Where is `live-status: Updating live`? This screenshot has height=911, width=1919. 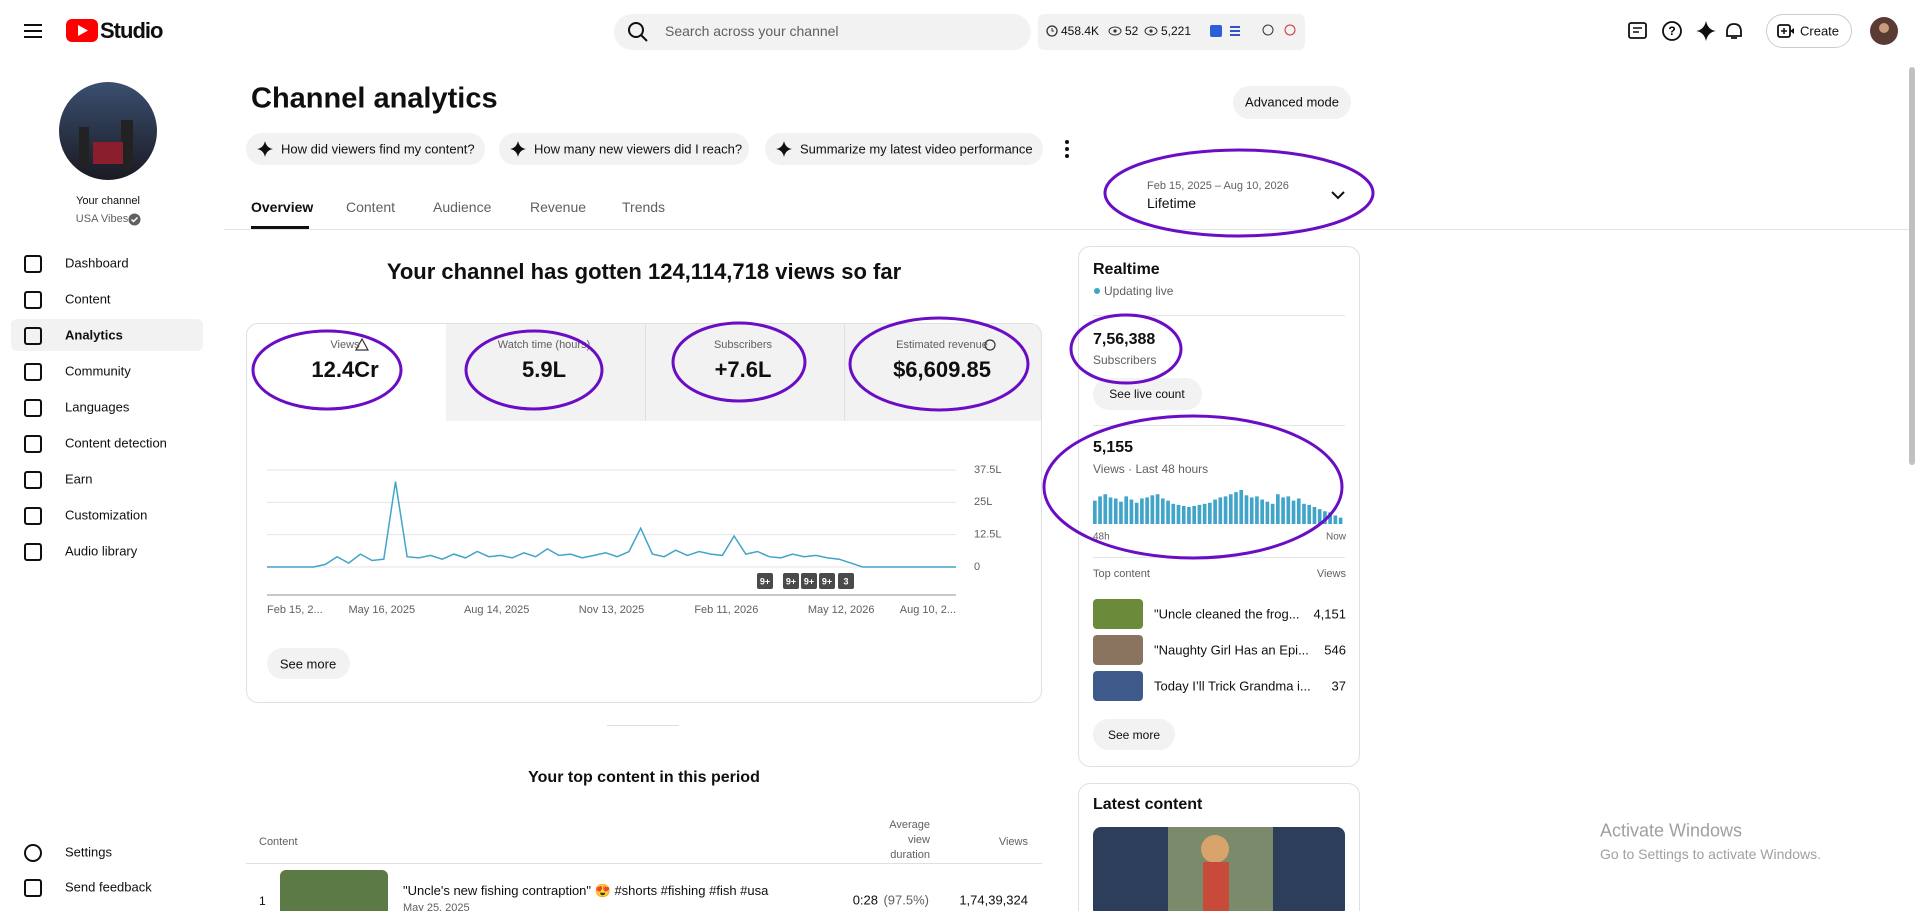 live-status: Updating live is located at coordinates (1139, 291).